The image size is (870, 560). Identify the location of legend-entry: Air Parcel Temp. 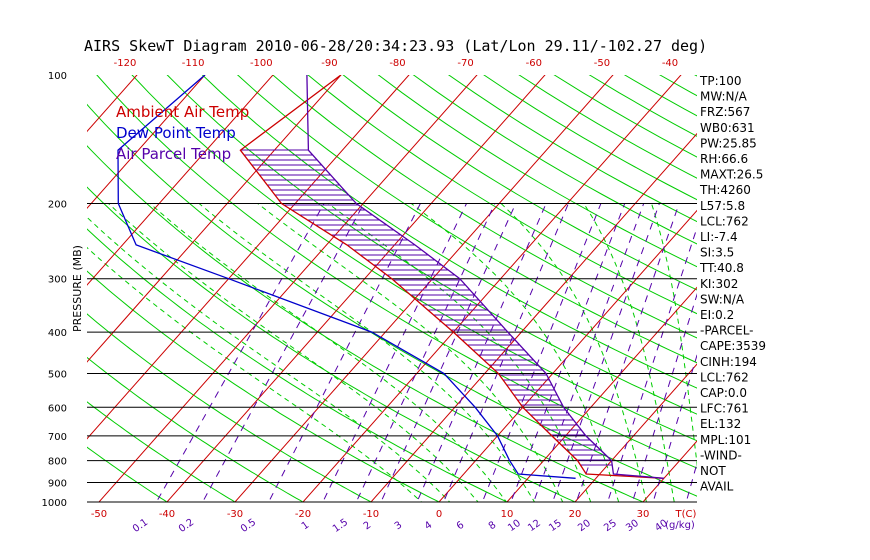
(173, 154).